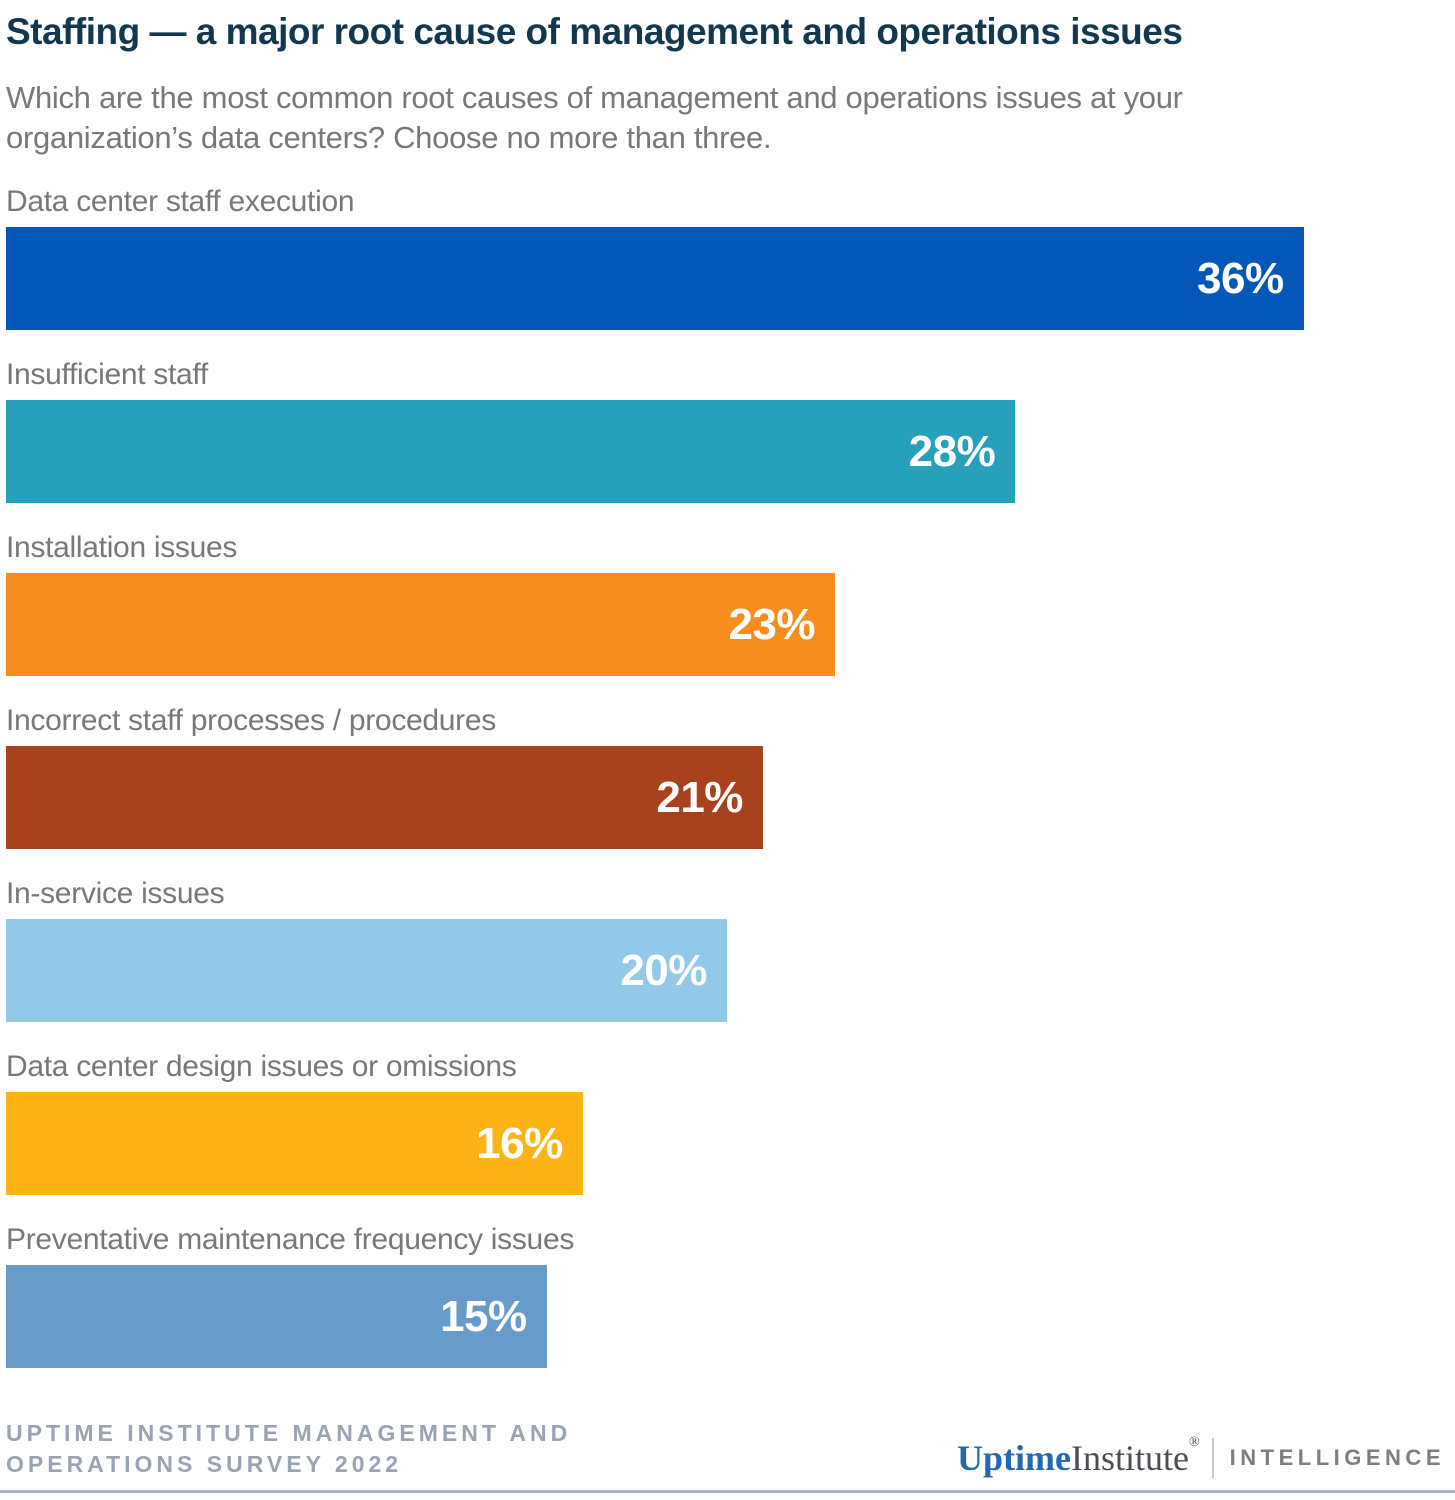  I want to click on bar-row: Installation issues 23%, so click(730, 604).